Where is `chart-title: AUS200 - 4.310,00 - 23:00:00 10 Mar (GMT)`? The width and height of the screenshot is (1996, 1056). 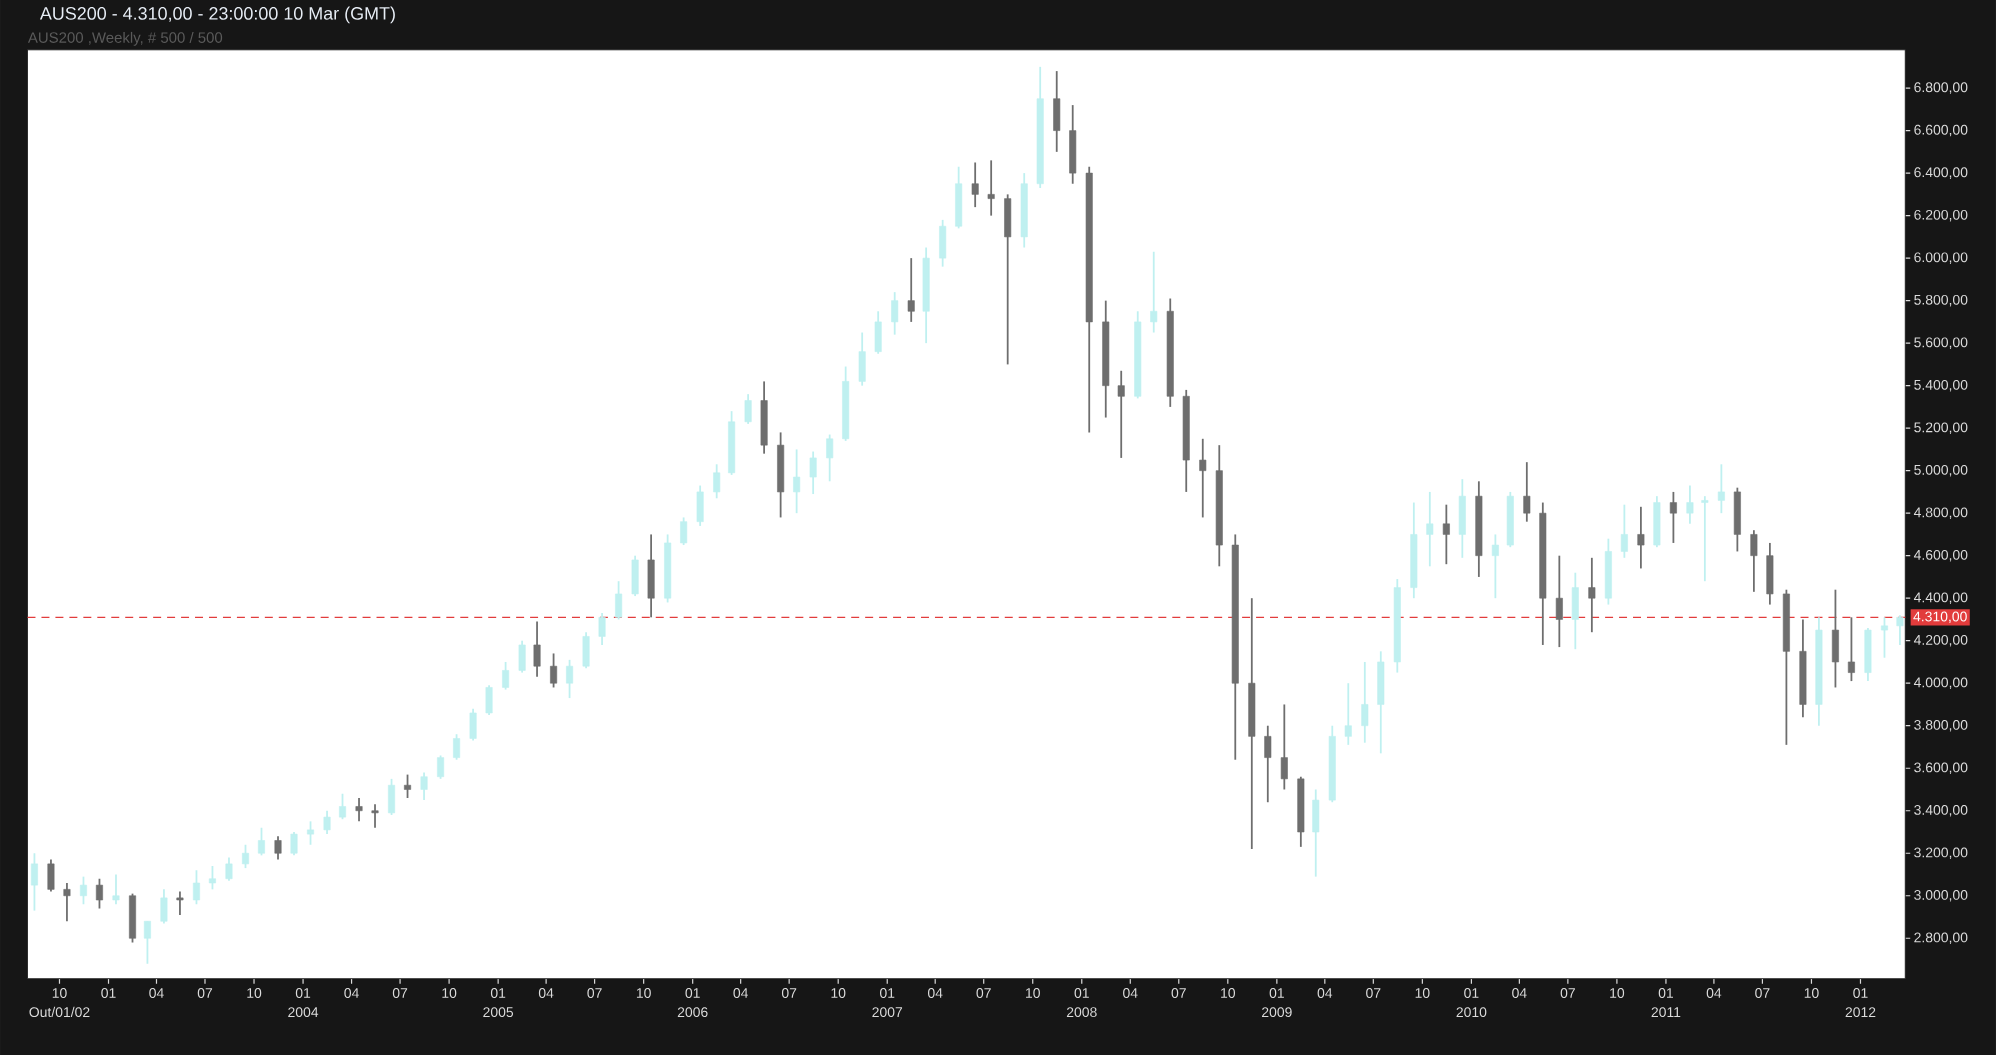 chart-title: AUS200 - 4.310,00 - 23:00:00 10 Mar (GMT) is located at coordinates (217, 15).